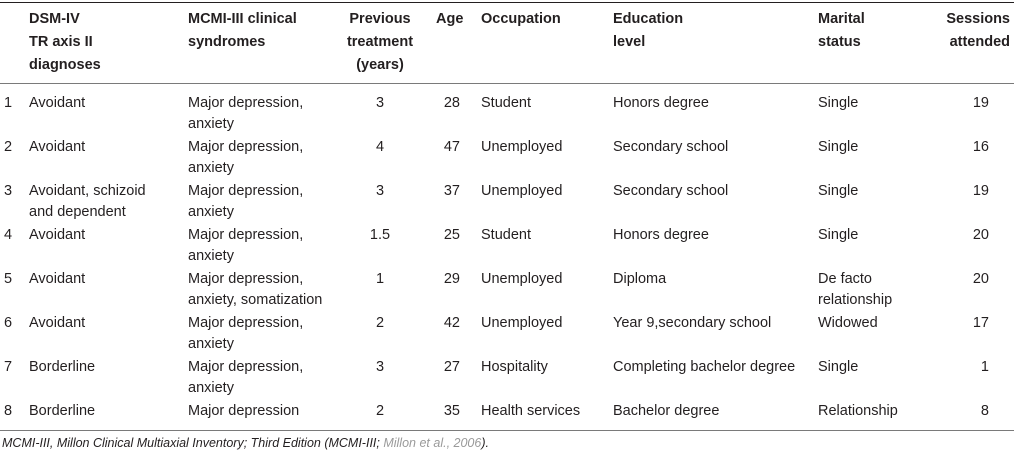 This screenshot has height=457, width=1014. What do you see at coordinates (451, 279) in the screenshot?
I see `cell-age: 29` at bounding box center [451, 279].